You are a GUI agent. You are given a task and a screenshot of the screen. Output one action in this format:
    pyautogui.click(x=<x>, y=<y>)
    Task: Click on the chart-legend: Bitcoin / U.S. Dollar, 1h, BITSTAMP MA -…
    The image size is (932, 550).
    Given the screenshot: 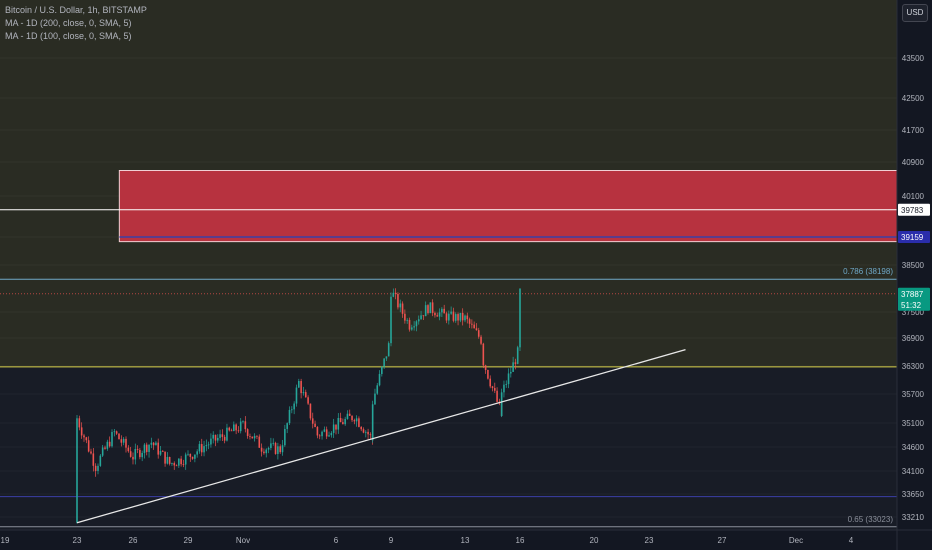 What is the action you would take?
    pyautogui.click(x=76, y=23)
    